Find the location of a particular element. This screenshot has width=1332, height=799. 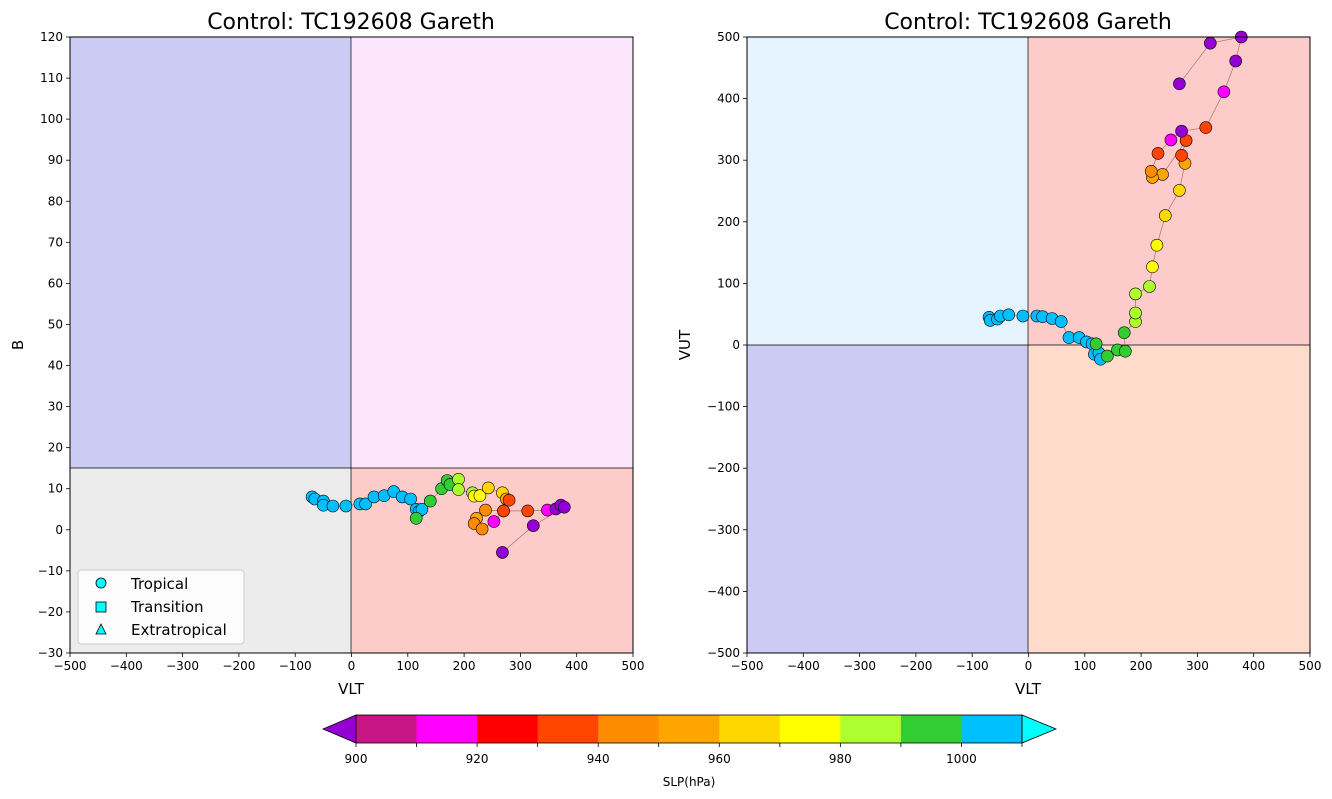

legend-tropical-circle-icon is located at coordinates (101, 583).